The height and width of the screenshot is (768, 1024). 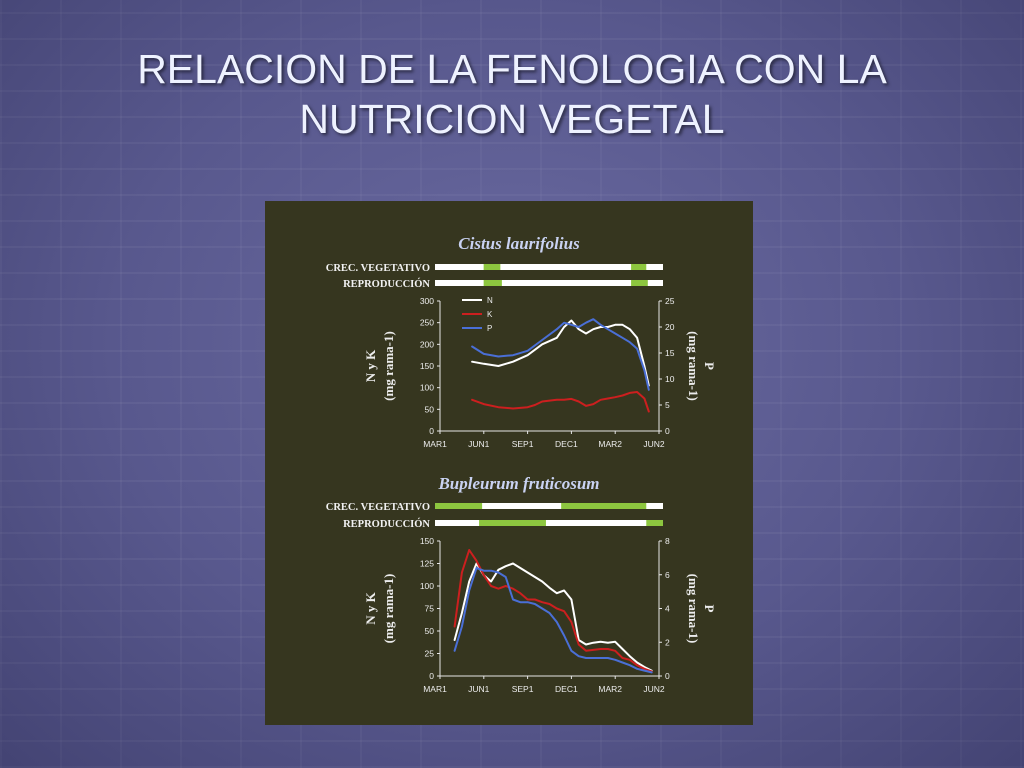 What do you see at coordinates (490, 314) in the screenshot?
I see `legend-label-k: K` at bounding box center [490, 314].